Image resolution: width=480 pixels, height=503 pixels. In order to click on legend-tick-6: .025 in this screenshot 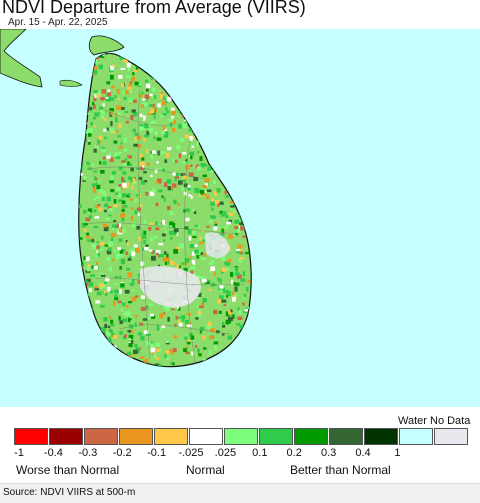, I will do `click(225, 453)`.